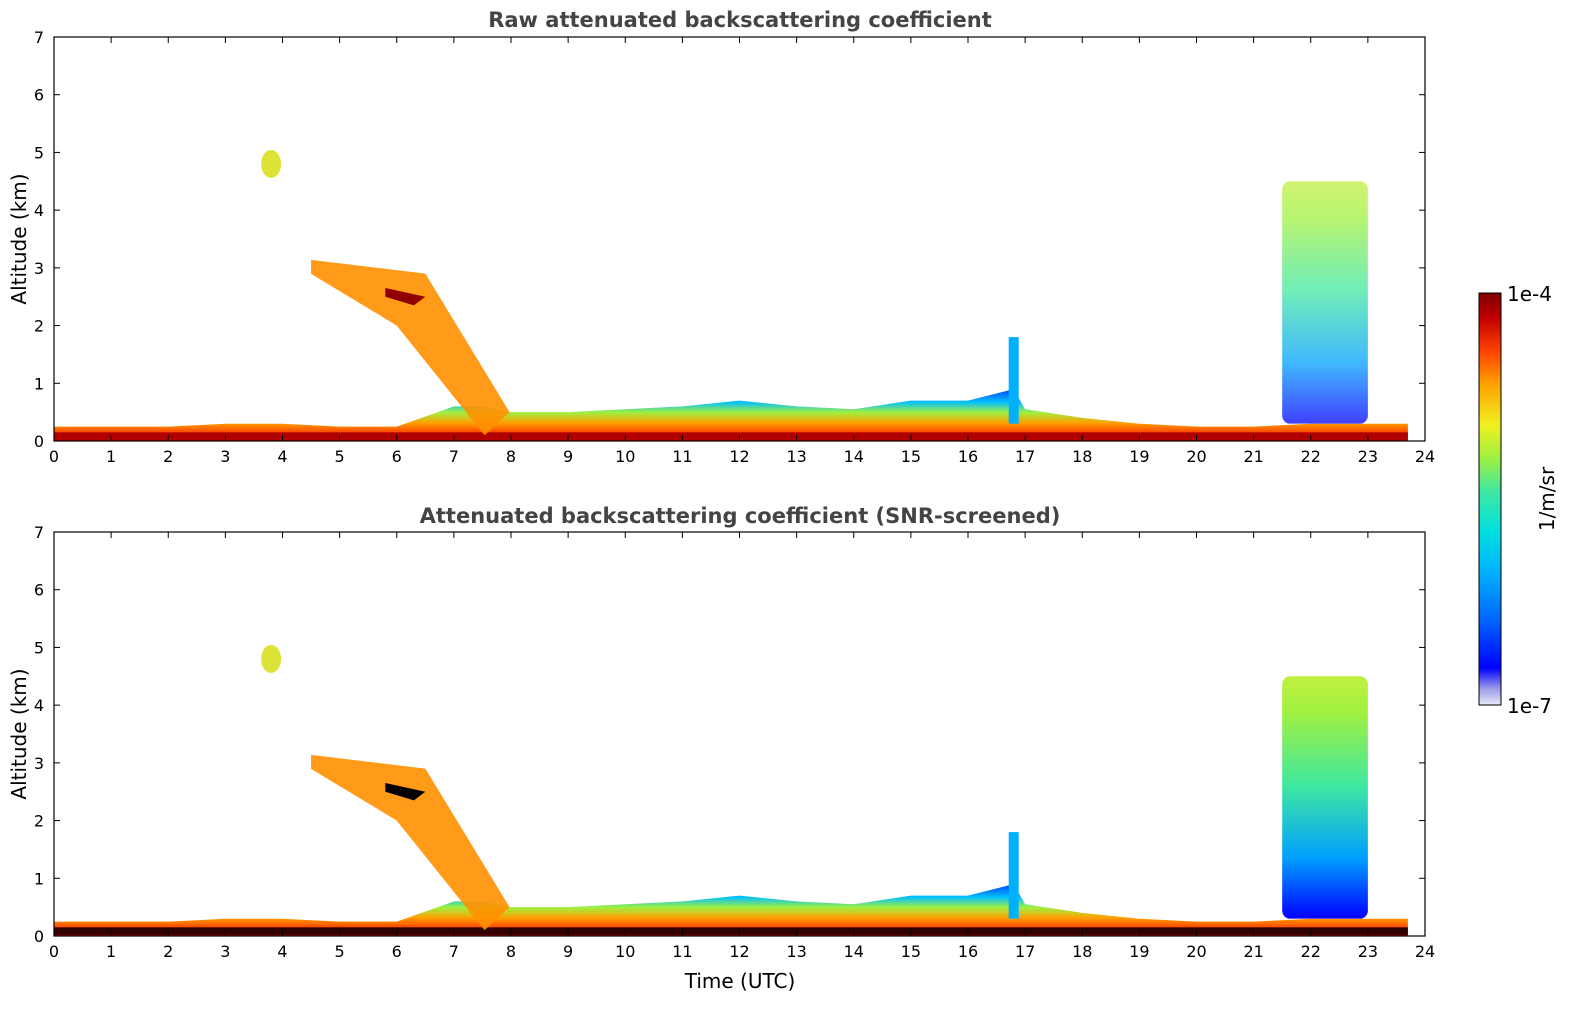  Describe the element at coordinates (1490, 499) in the screenshot. I see `colorbar-gradient` at that location.